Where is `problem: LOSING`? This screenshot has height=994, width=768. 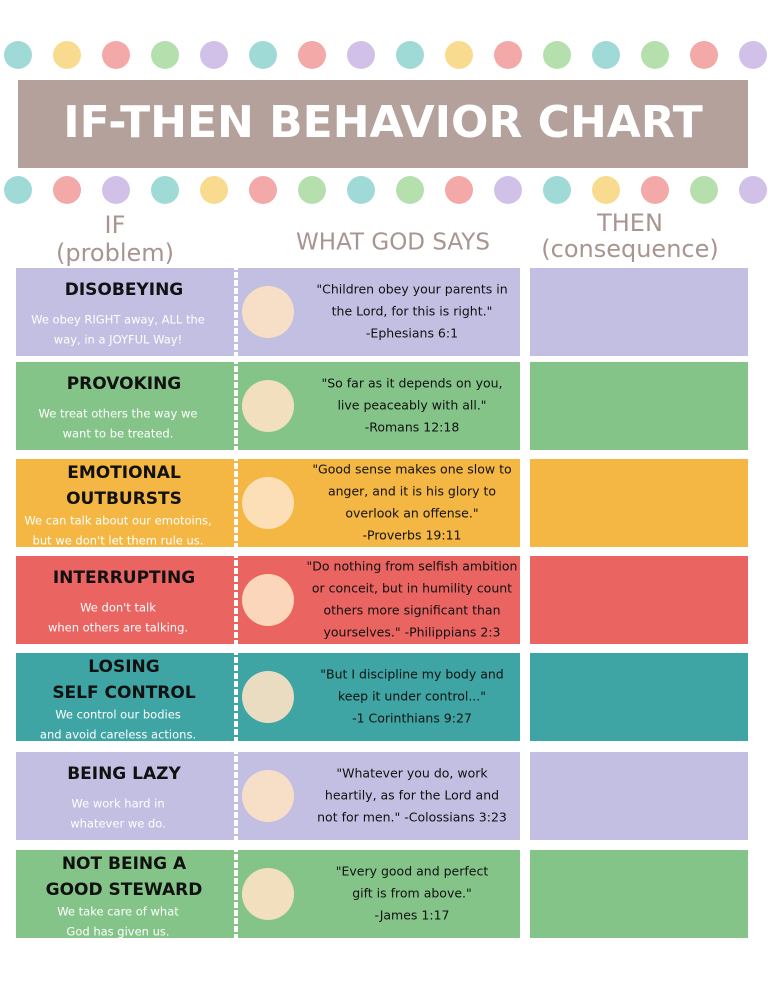
problem: LOSING is located at coordinates (123, 667).